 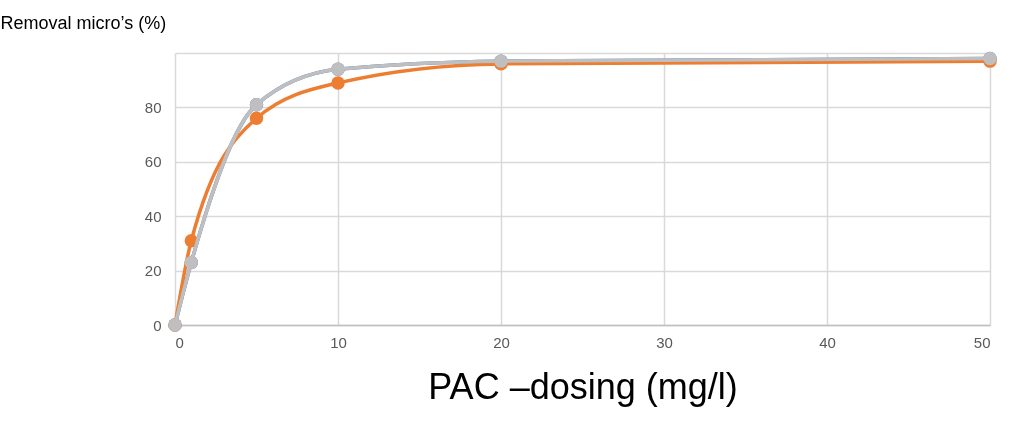 I want to click on y-tick-label: 0, so click(x=157, y=325).